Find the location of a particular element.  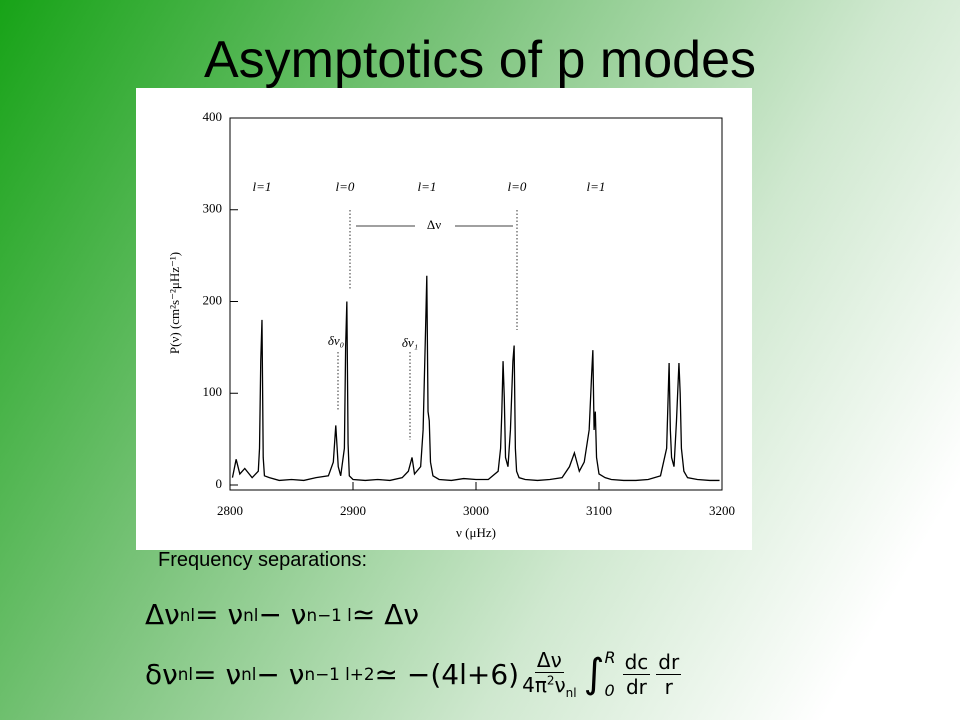

subscript: n−1 l+2 is located at coordinates (339, 674).